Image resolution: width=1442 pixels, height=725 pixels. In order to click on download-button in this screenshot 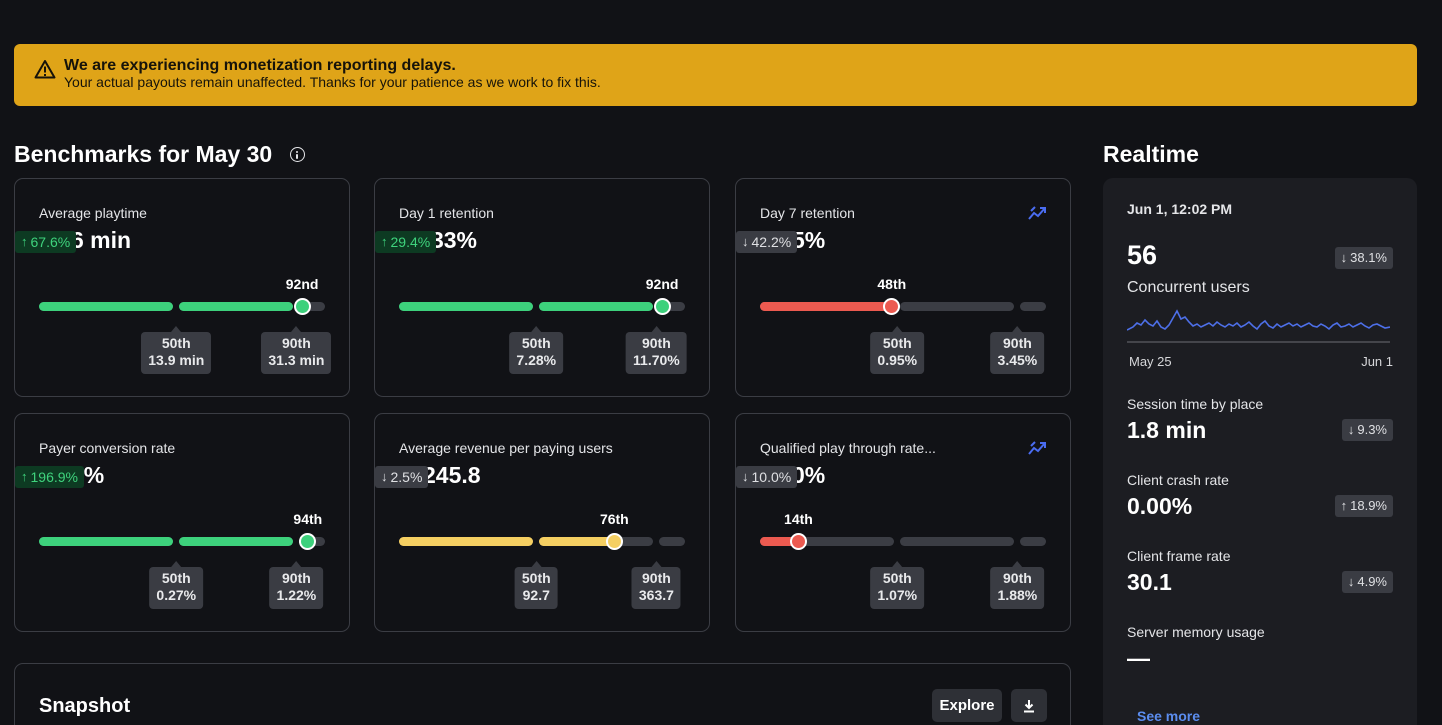, I will do `click(1029, 705)`.